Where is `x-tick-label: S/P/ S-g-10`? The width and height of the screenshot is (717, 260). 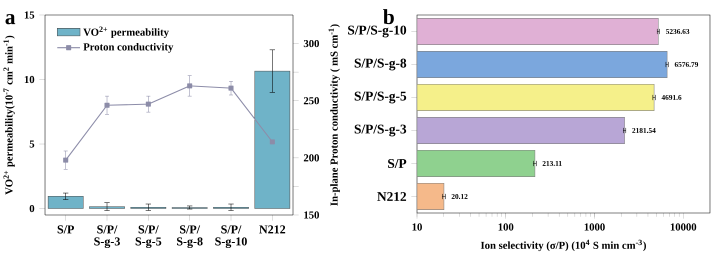 x-tick-label: S/P/ S-g-10 is located at coordinates (231, 236).